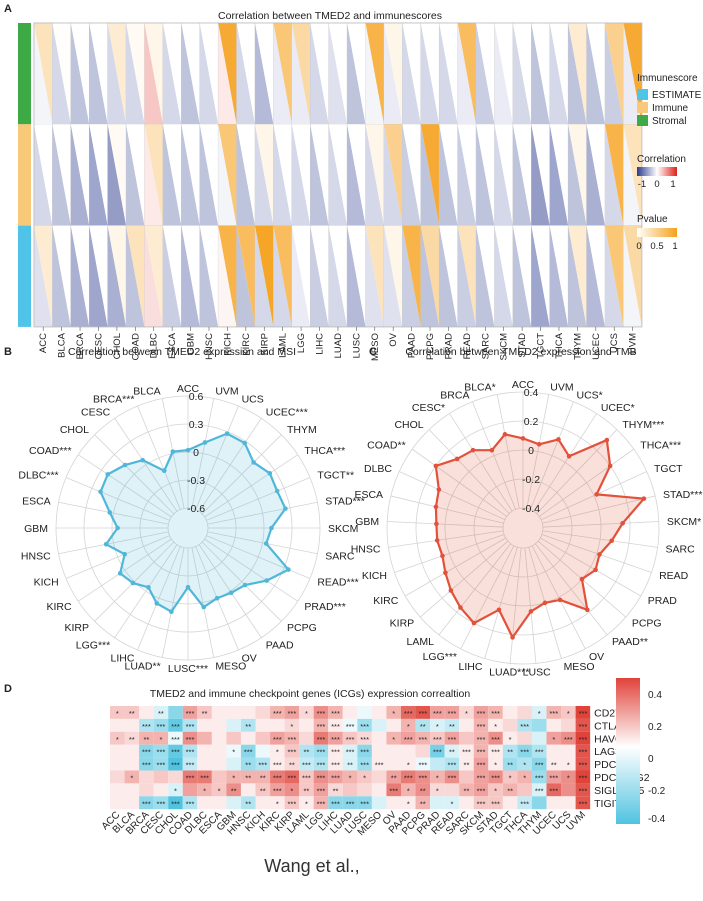 The height and width of the screenshot is (901, 703). What do you see at coordinates (674, 576) in the screenshot?
I see `radar-category-label: READ` at bounding box center [674, 576].